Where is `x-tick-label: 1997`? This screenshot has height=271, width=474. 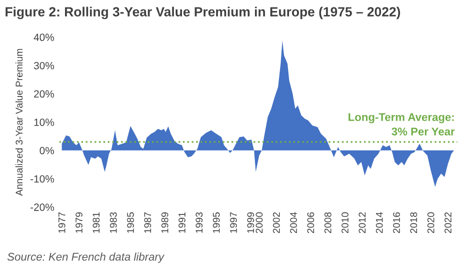 x-tick-label: 1997 is located at coordinates (233, 222).